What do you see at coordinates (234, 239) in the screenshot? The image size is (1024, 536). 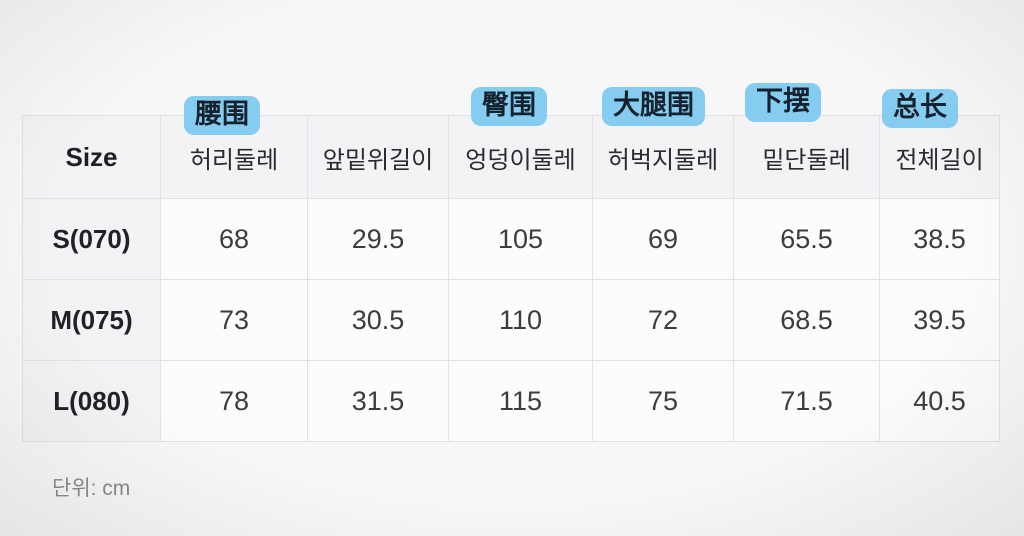 I see `cell-s-waist: 68` at bounding box center [234, 239].